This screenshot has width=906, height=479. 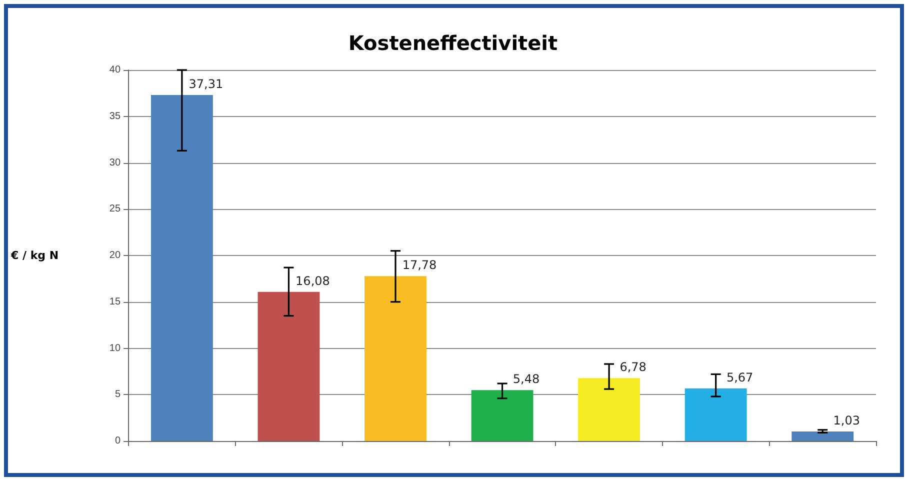 I want to click on data-label: 17,78, so click(x=419, y=265).